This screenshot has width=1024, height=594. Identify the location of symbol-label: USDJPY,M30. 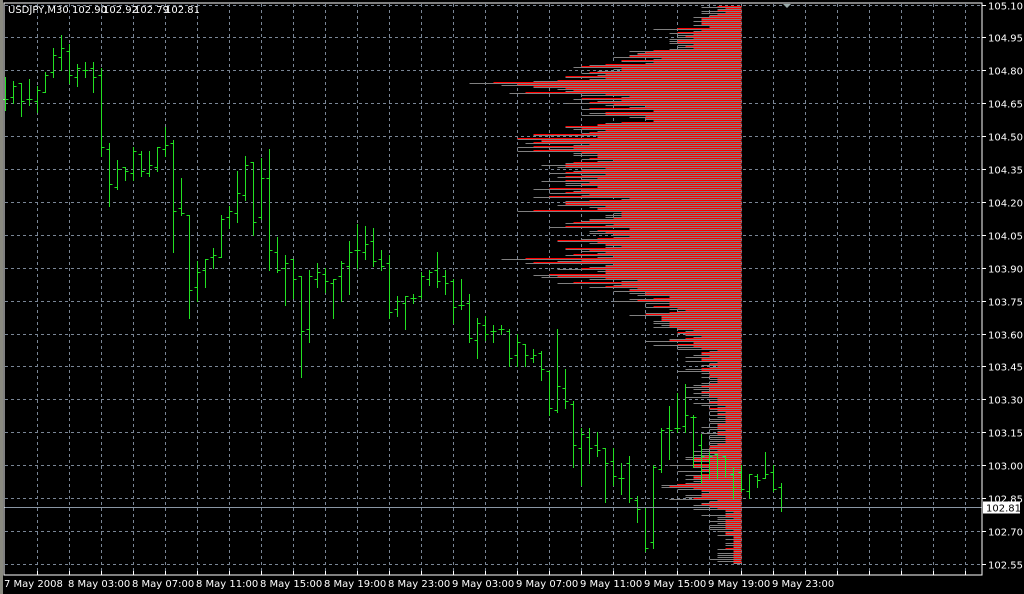
(38, 10).